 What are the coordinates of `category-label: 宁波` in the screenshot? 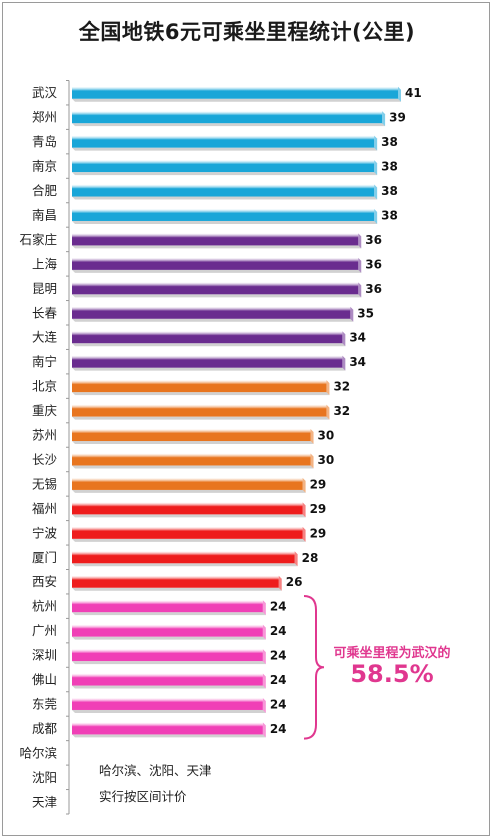 It's located at (45, 532).